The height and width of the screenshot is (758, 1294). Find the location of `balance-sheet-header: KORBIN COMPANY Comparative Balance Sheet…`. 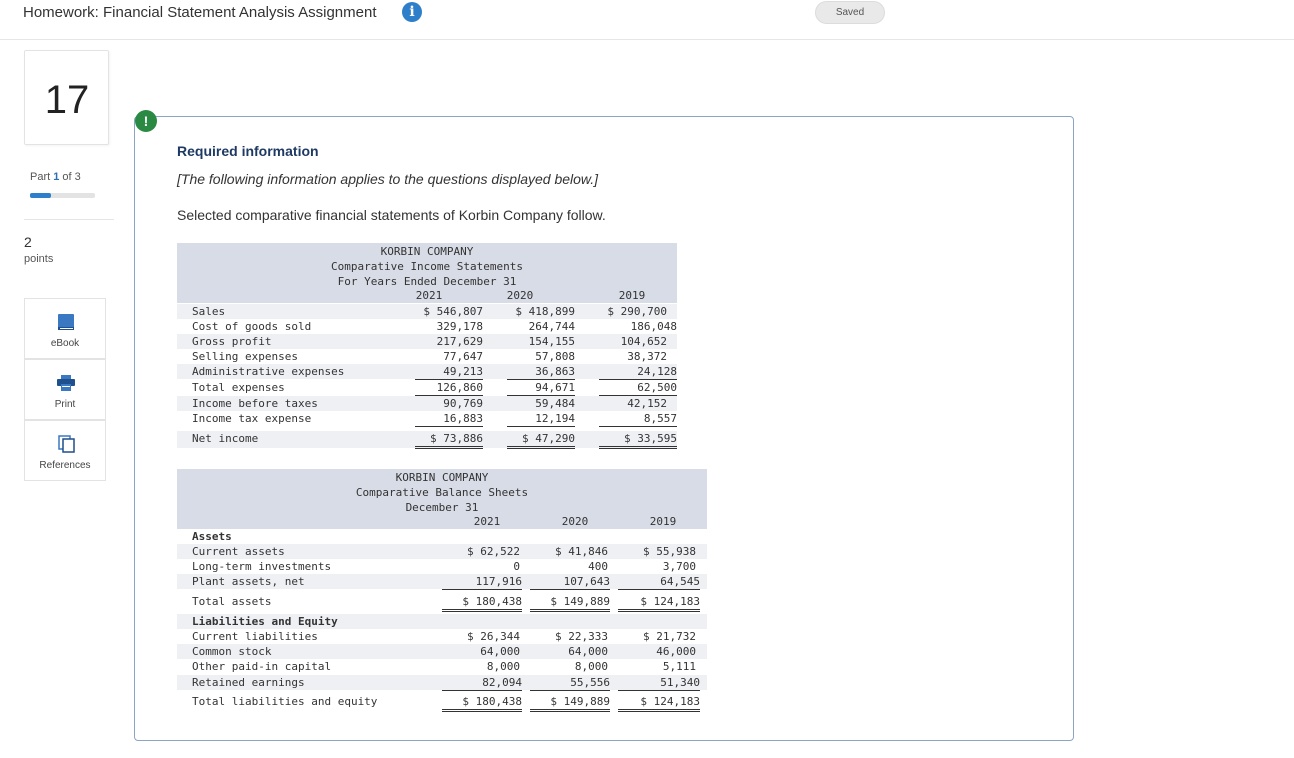

balance-sheet-header: KORBIN COMPANY Comparative Balance Sheet… is located at coordinates (442, 499).